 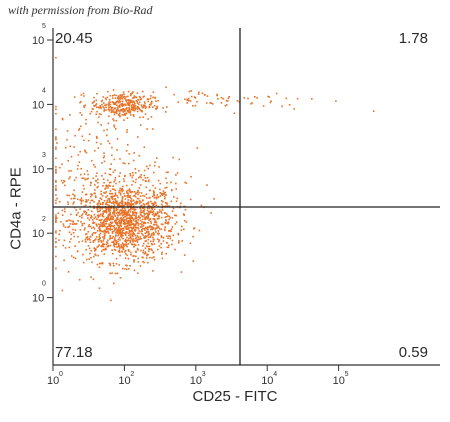 I want to click on x-tick-base: 10, so click(x=267, y=381).